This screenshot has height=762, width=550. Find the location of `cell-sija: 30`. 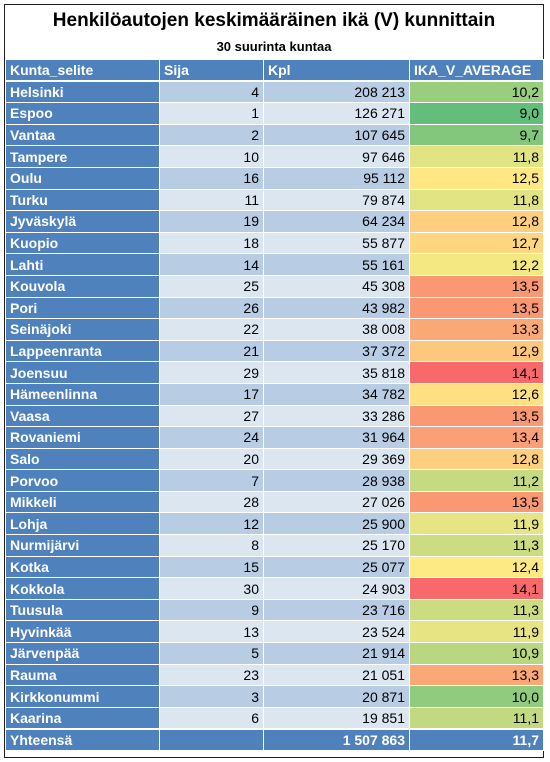

cell-sija: 30 is located at coordinates (211, 588).